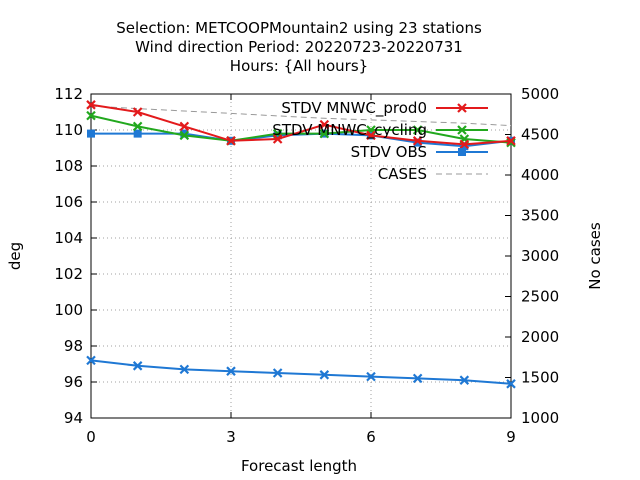 The width and height of the screenshot is (640, 480). Describe the element at coordinates (511, 437) in the screenshot. I see `x-tick-label: 9` at that location.